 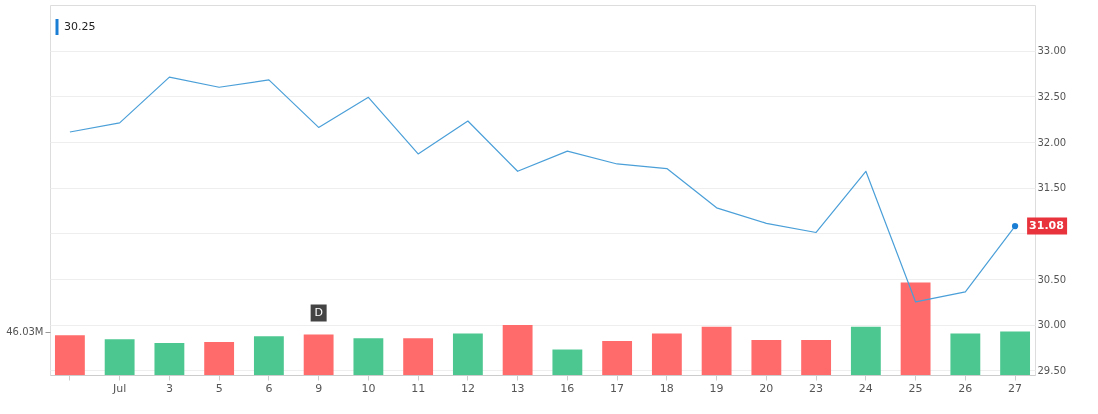 What do you see at coordinates (517, 388) in the screenshot?
I see `x-tick-label: 13` at bounding box center [517, 388].